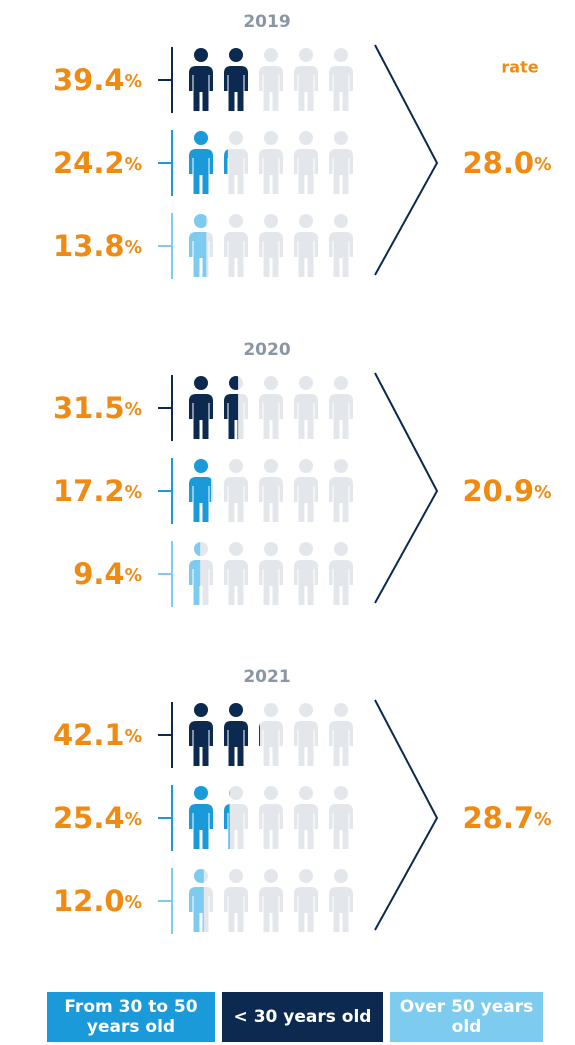 Image resolution: width=575 pixels, height=1045 pixels. I want to click on value-label: 17.2%, so click(97, 491).